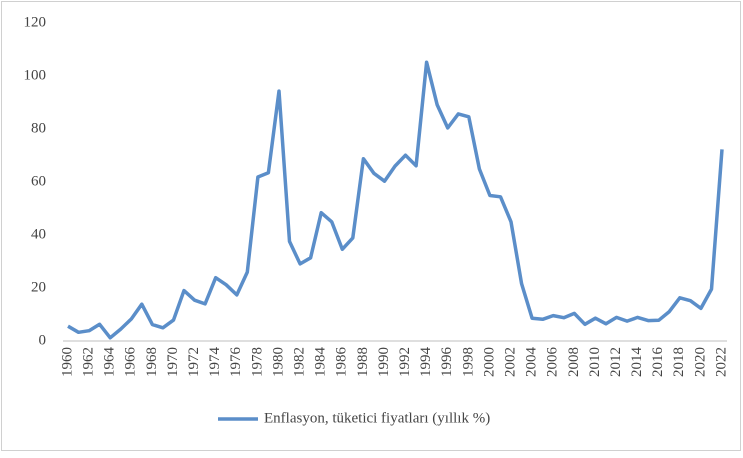 This screenshot has height=458, width=743. Describe the element at coordinates (721, 362) in the screenshot. I see `x-tick-label: 2022` at that location.